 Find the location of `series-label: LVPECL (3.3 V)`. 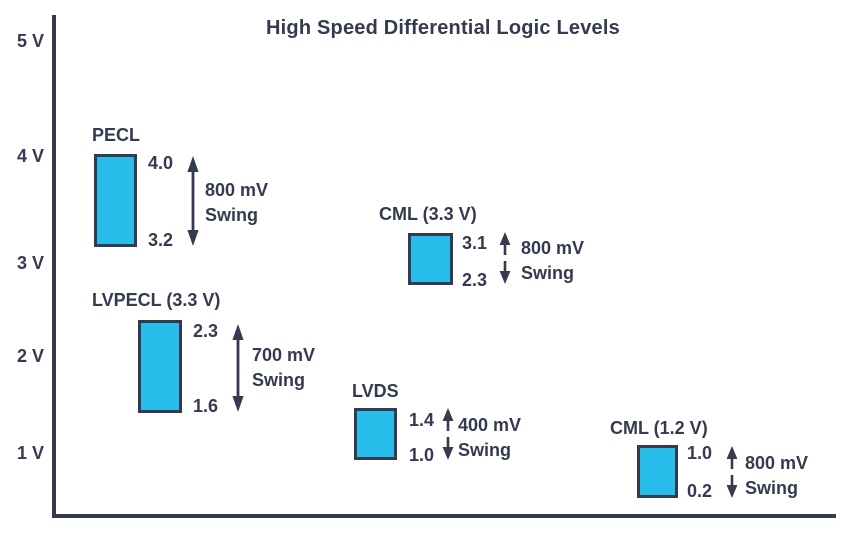

series-label: LVPECL (3.3 V) is located at coordinates (156, 300).